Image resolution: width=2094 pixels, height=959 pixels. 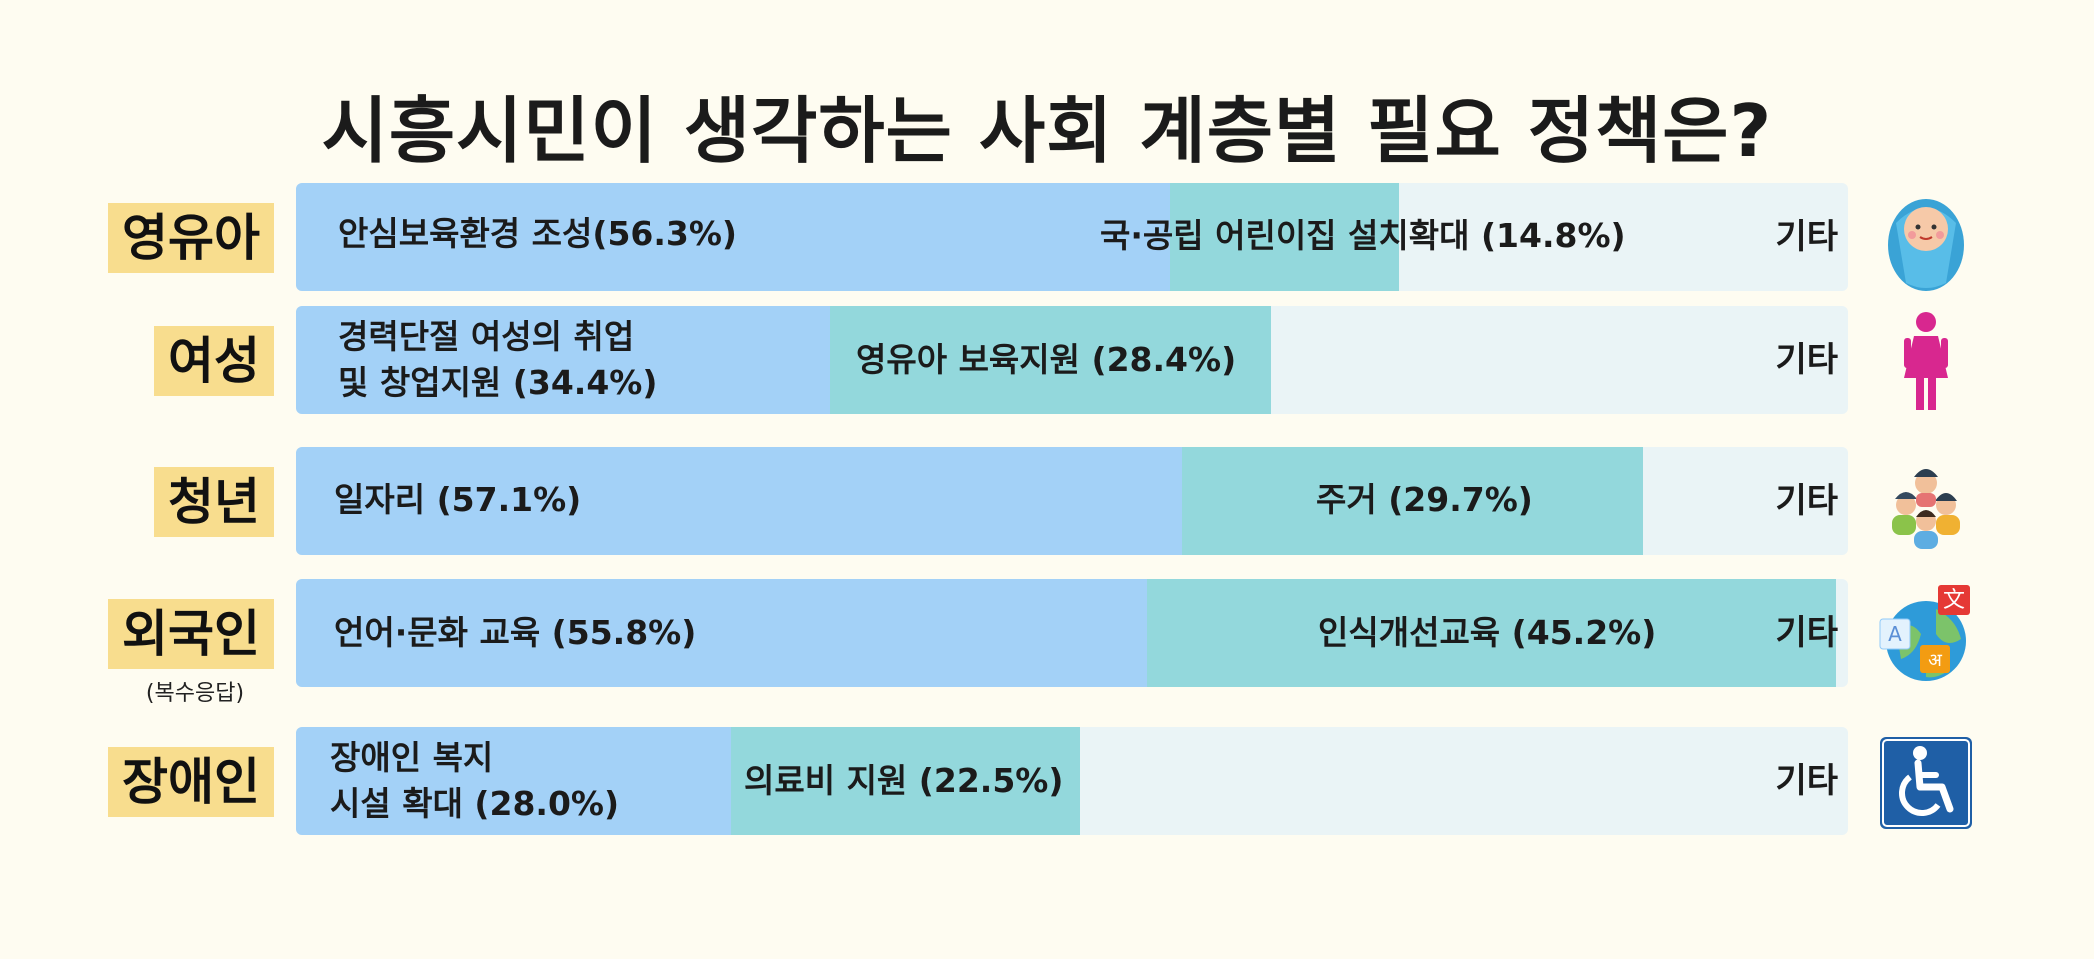 What do you see at coordinates (498, 382) in the screenshot?
I see `segment-label-line: 및 창업지원 (34.4%)` at bounding box center [498, 382].